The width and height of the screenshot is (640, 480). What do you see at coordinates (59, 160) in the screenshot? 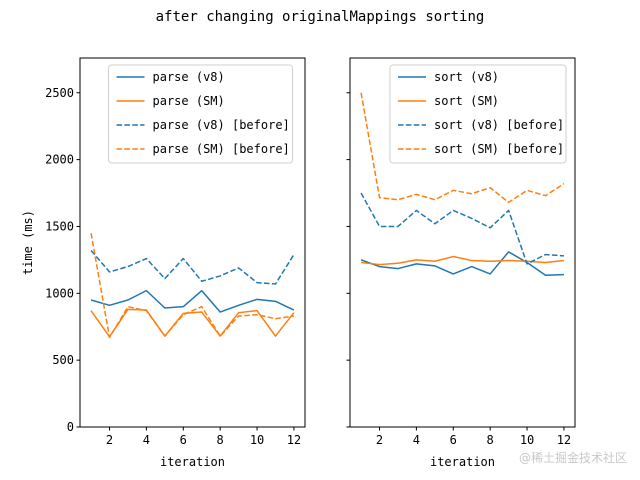
I see `y-tick-label-1-5: 2000` at bounding box center [59, 160].